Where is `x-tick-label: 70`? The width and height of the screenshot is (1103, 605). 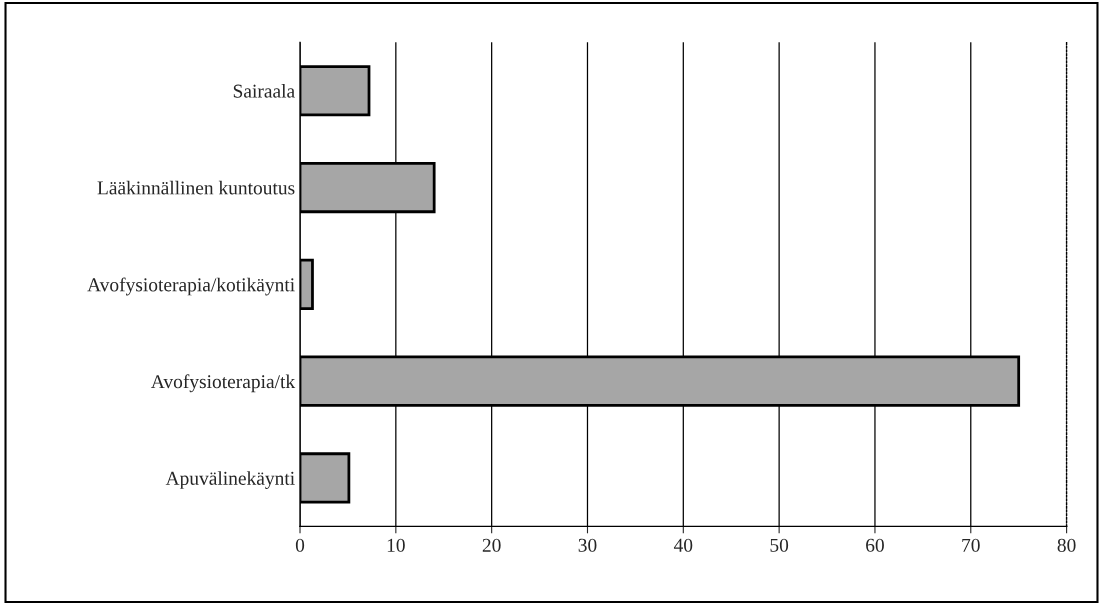
x-tick-label: 70 is located at coordinates (971, 545).